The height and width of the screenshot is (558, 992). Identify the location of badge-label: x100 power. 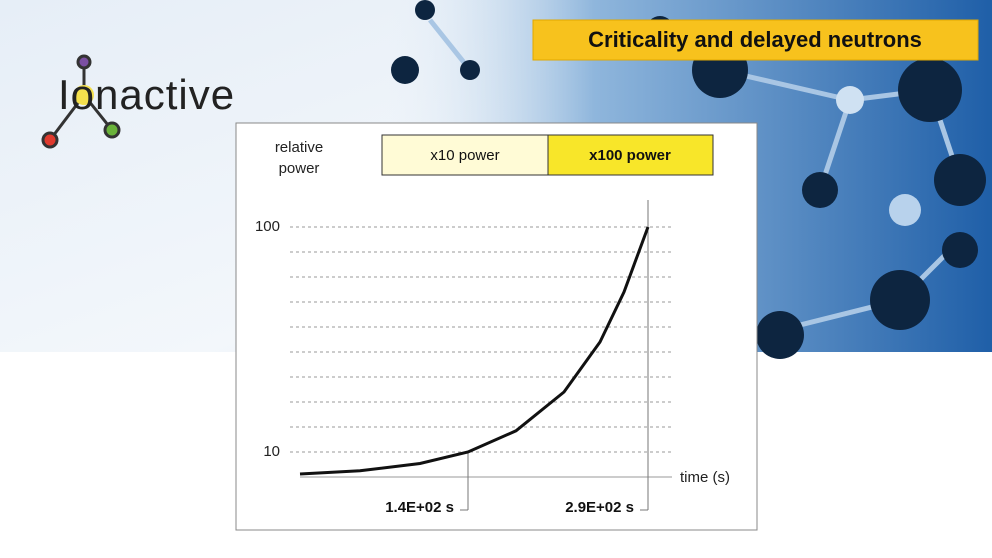
(630, 155).